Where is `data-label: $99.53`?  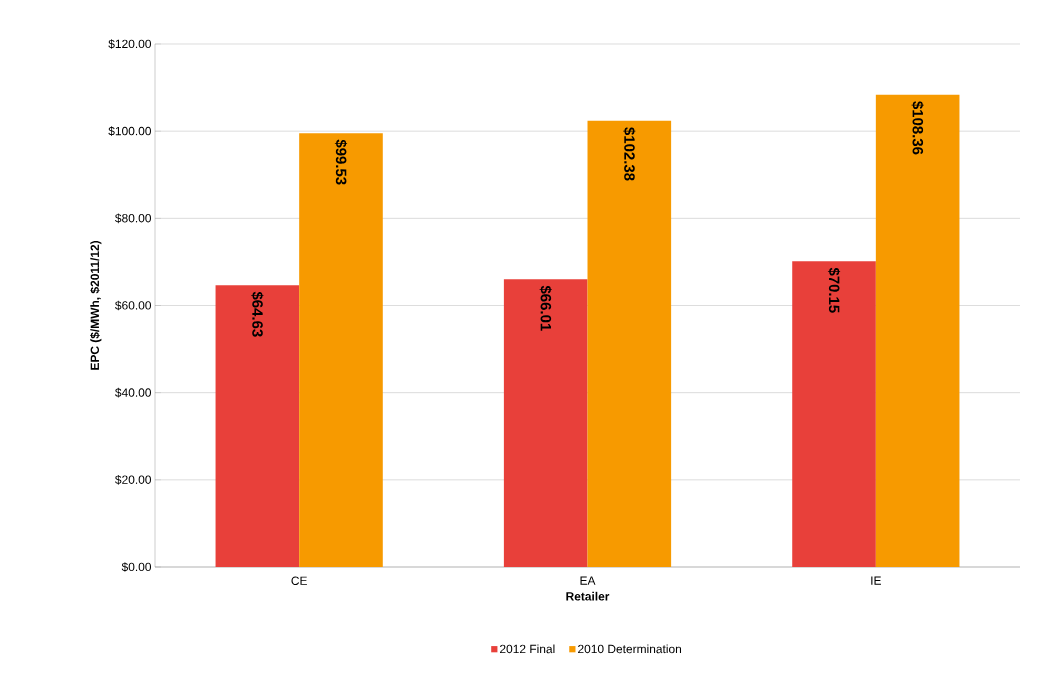 data-label: $99.53 is located at coordinates (341, 162).